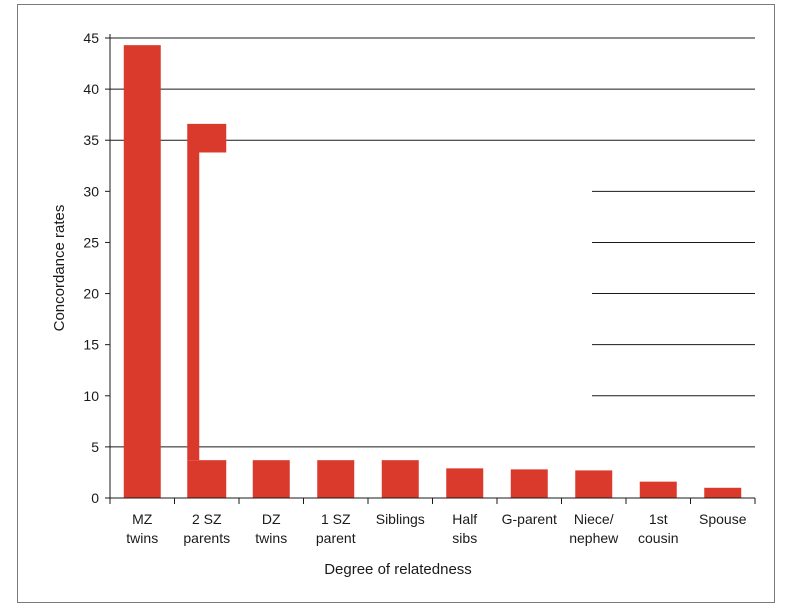 The height and width of the screenshot is (613, 789). I want to click on bar-niece-nephew, so click(594, 484).